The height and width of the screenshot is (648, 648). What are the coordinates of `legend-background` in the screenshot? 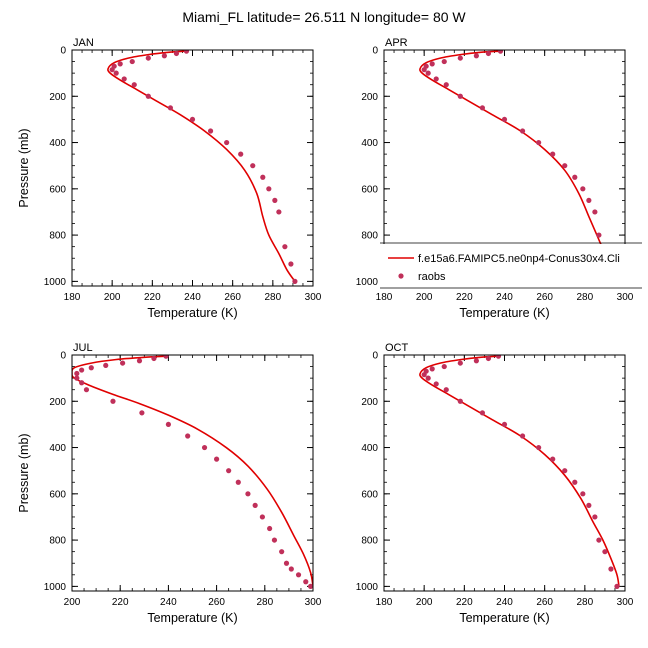 It's located at (511, 265).